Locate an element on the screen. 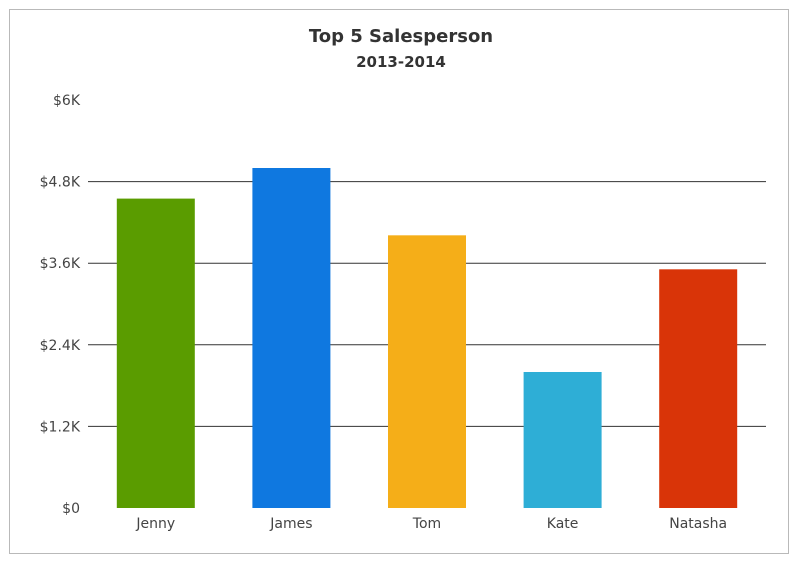  chart-subtitle: 2013-2014 is located at coordinates (401, 62).